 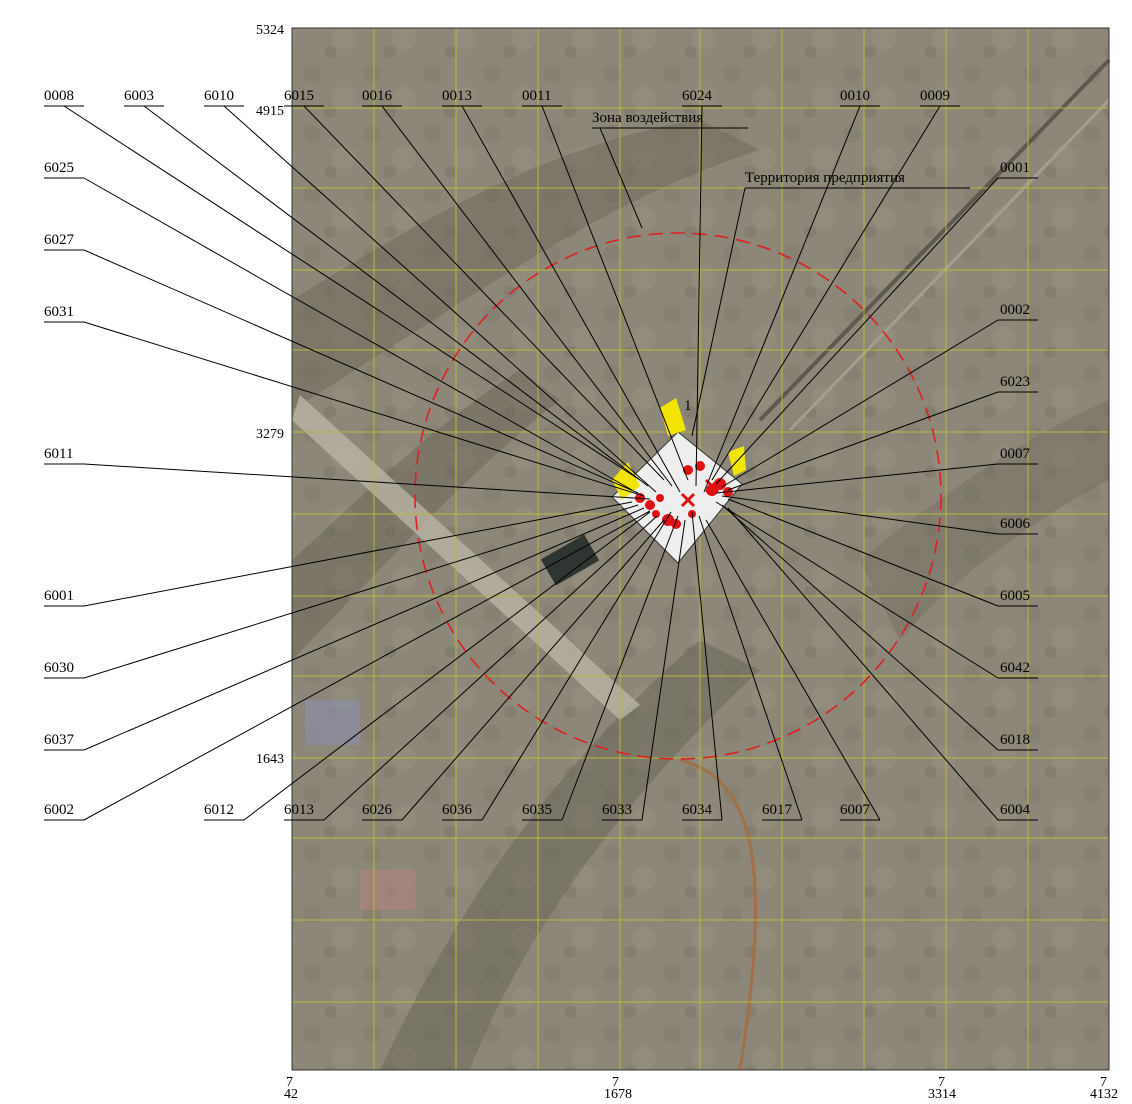 I want to click on source-label-6037: 6037, so click(x=344, y=629).